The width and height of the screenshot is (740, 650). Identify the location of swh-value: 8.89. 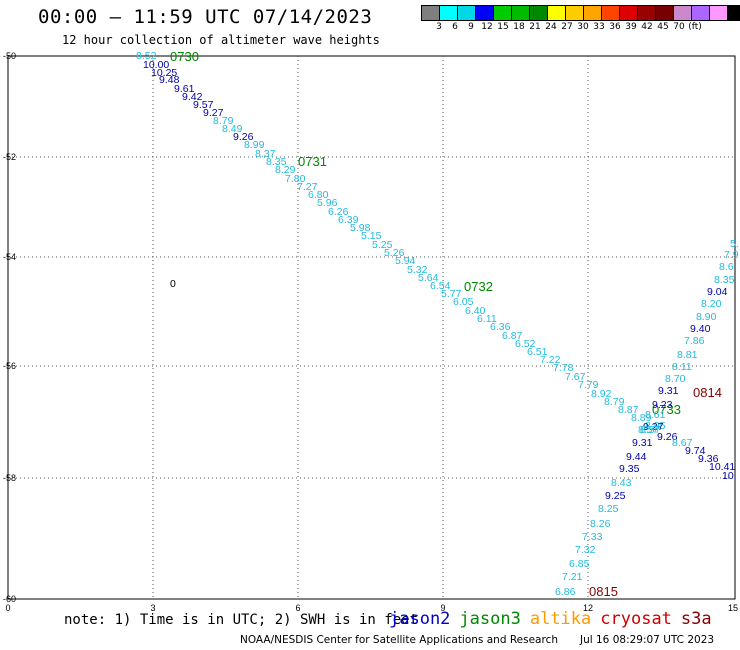
(641, 418).